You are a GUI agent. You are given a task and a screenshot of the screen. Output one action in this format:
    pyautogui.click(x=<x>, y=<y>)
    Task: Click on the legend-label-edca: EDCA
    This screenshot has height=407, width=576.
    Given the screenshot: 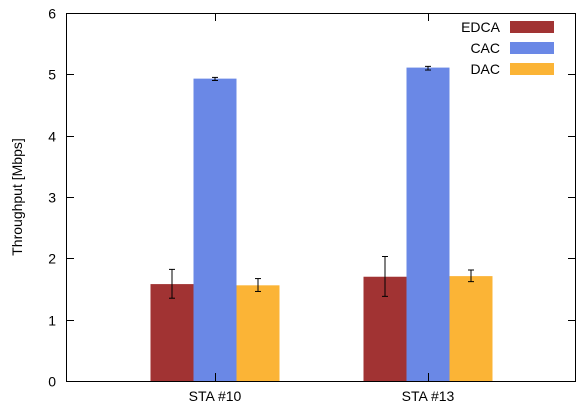 What is the action you would take?
    pyautogui.click(x=481, y=27)
    